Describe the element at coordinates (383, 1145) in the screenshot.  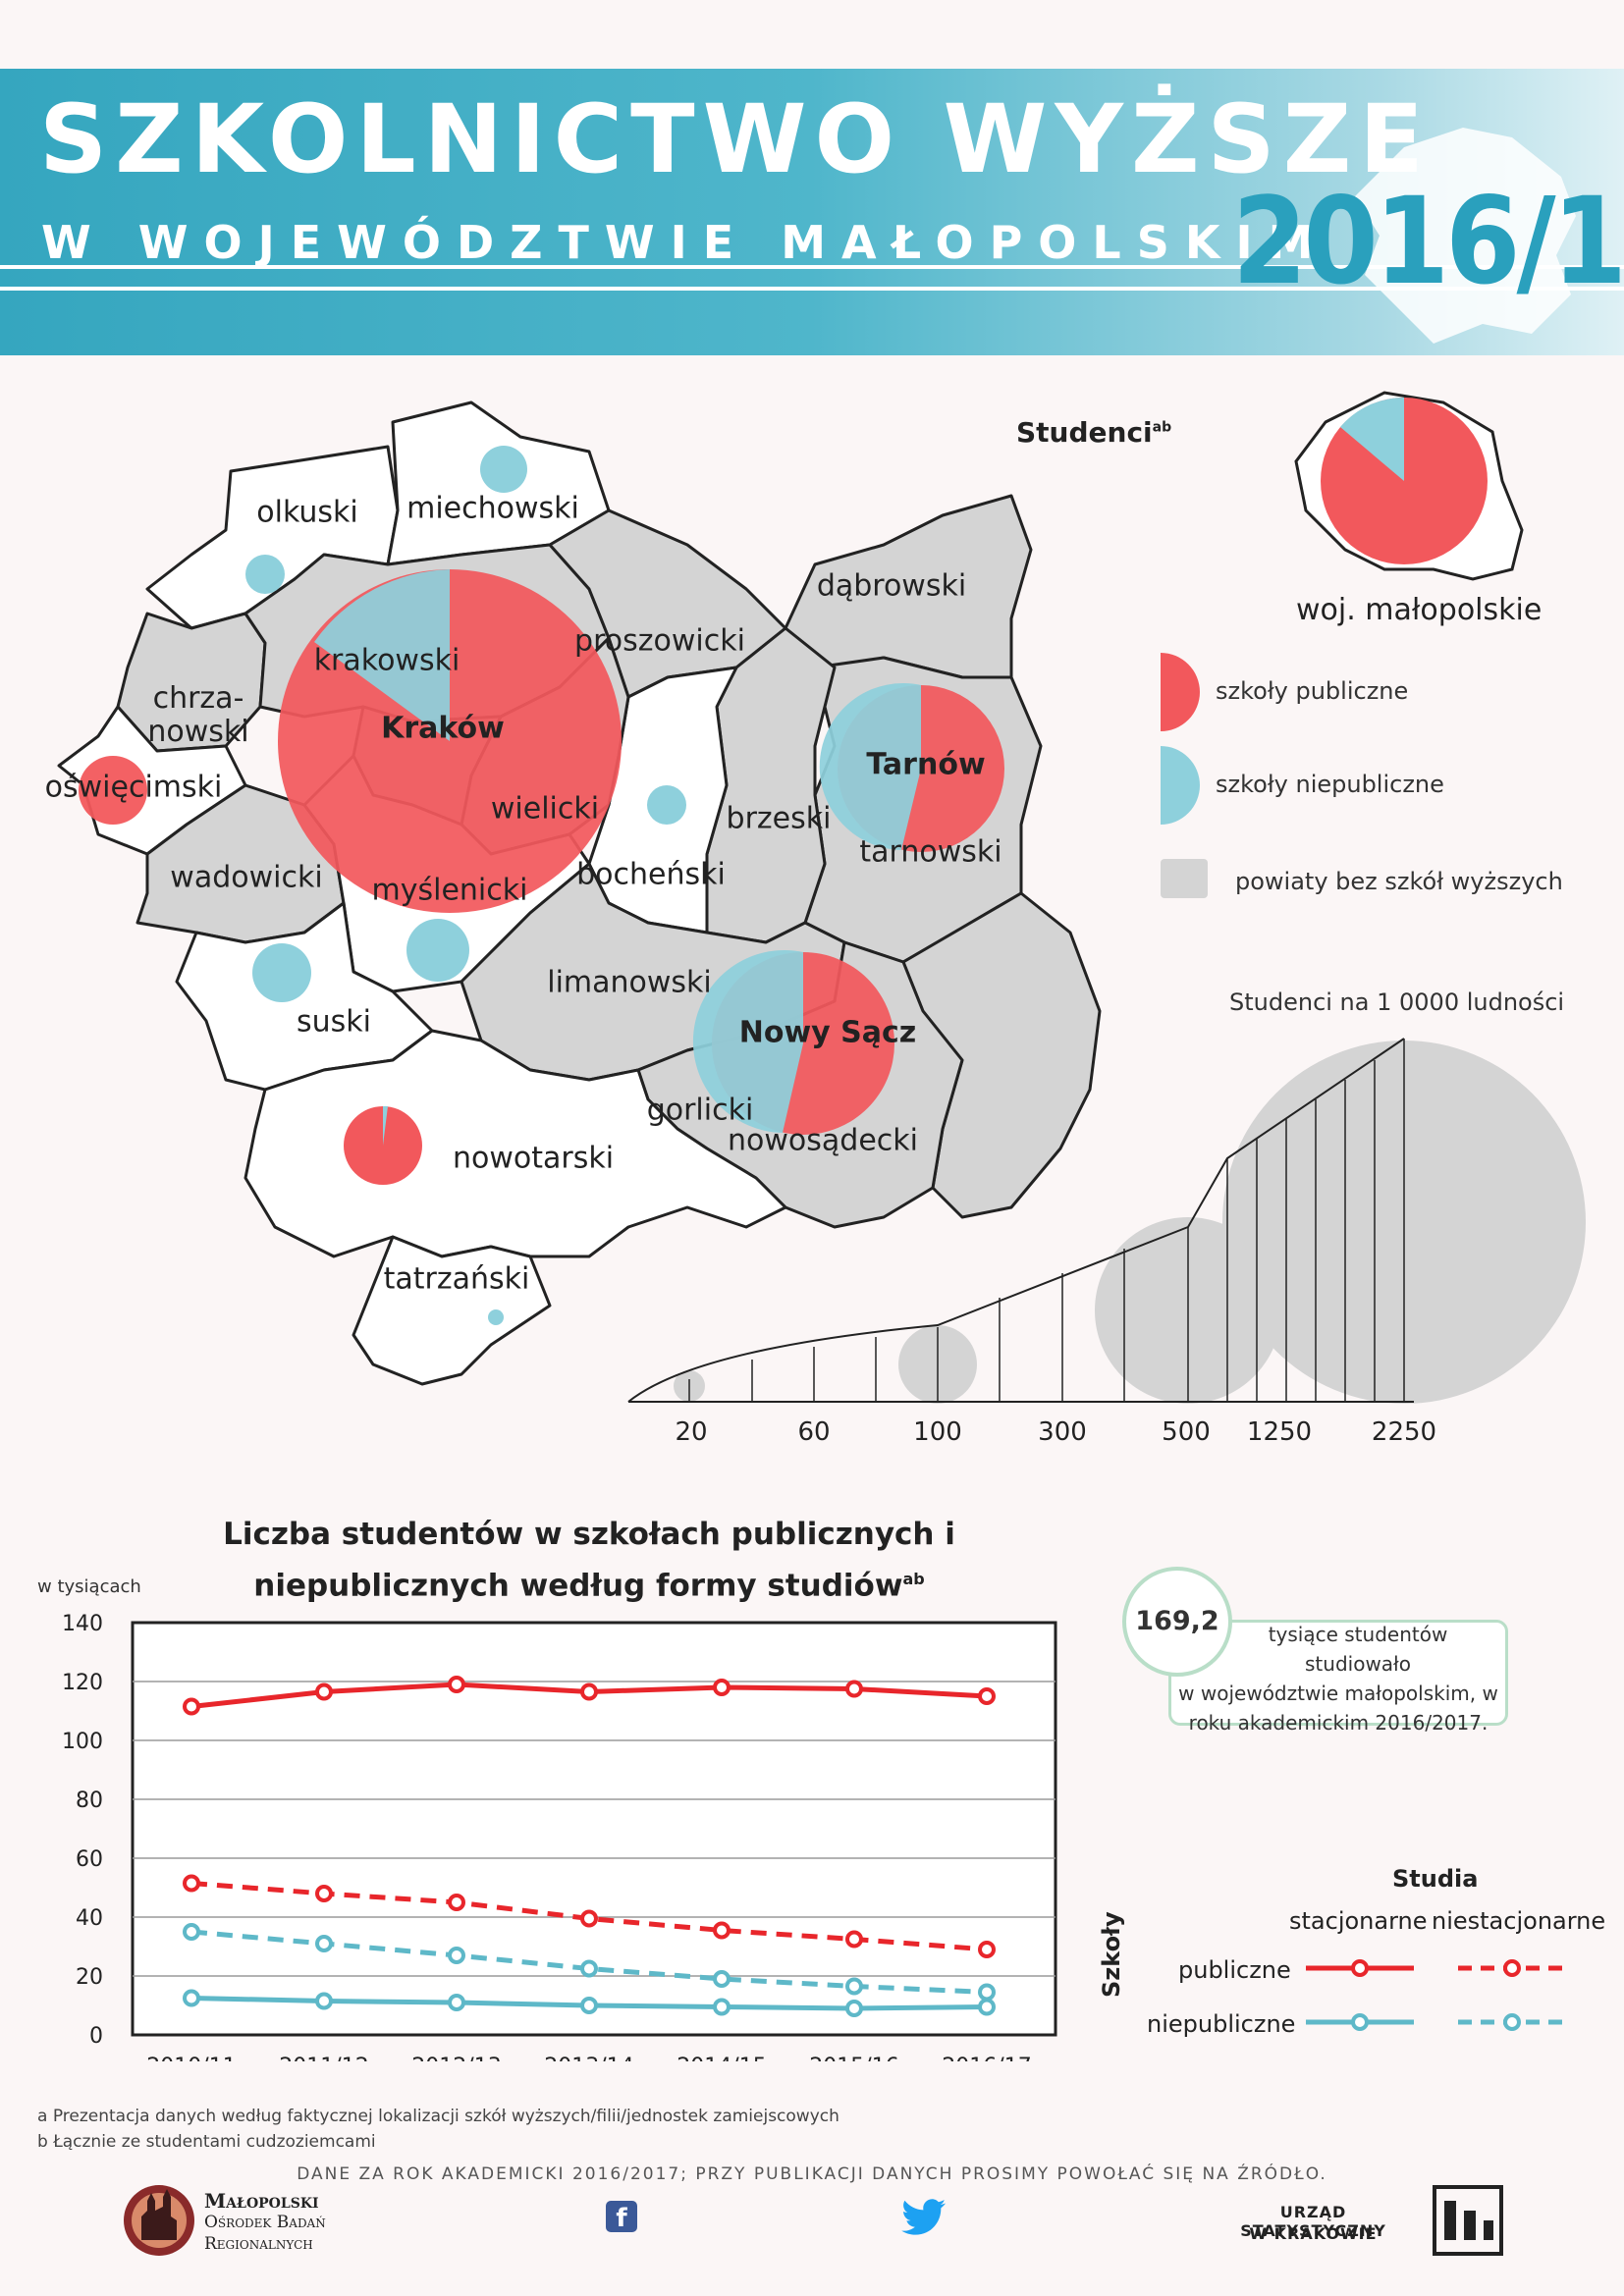
I see `pie-nowotarski` at that location.